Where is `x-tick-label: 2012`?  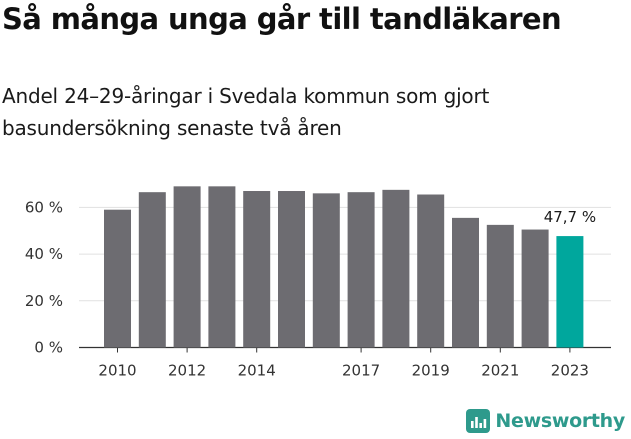
x-tick-label: 2012 is located at coordinates (187, 371).